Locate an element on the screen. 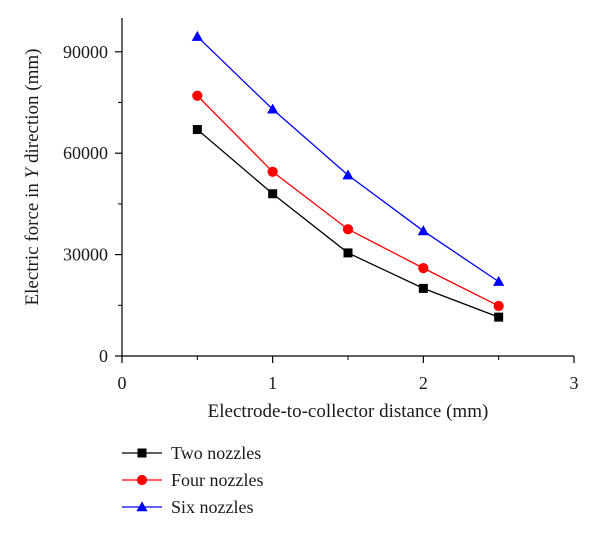  legend: Two nozzles Four nozzles Six nozzles is located at coordinates (192, 480).